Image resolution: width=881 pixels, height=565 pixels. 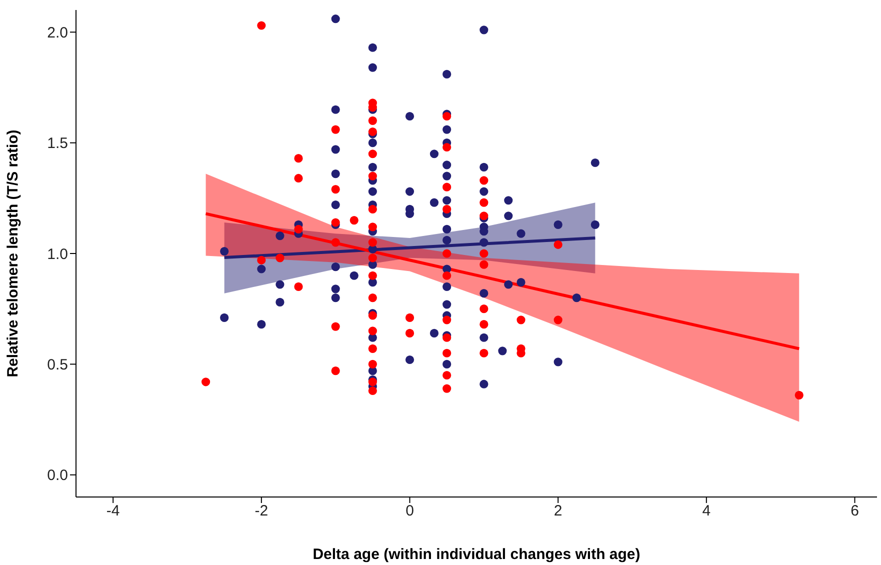 I want to click on y-tick-label: 1.5, so click(x=57, y=143).